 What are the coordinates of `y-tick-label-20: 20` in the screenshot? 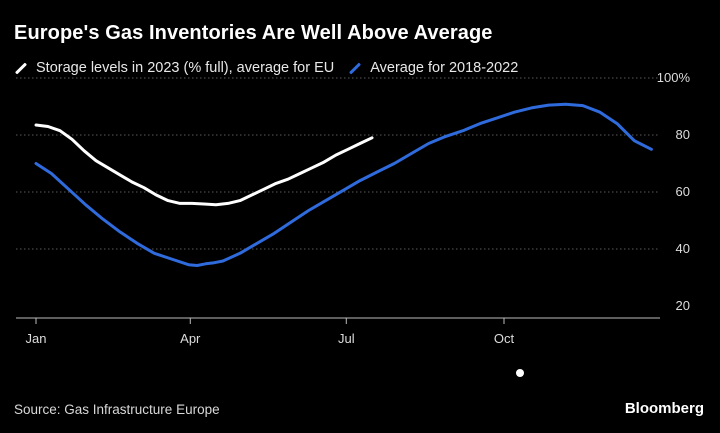 It's located at (683, 305).